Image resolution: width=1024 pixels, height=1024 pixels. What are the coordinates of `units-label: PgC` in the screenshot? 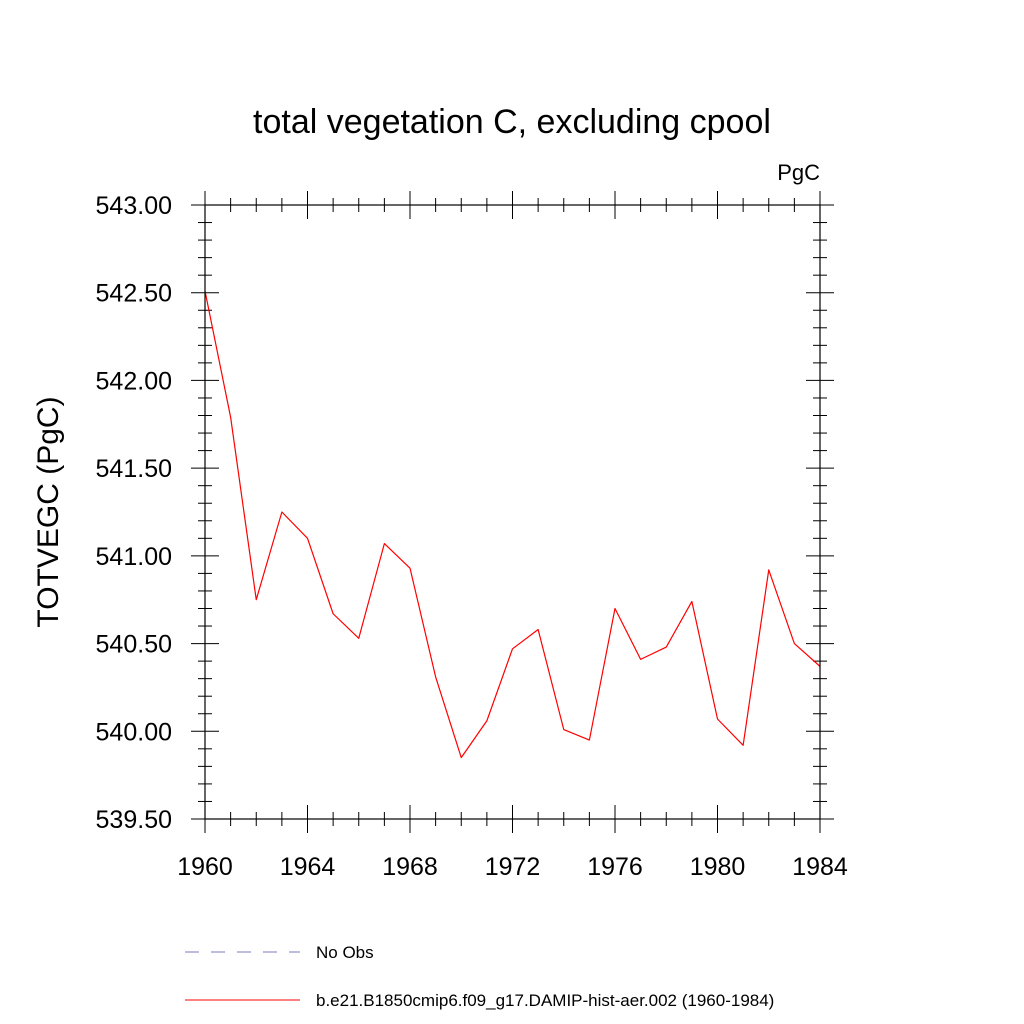 It's located at (798, 172).